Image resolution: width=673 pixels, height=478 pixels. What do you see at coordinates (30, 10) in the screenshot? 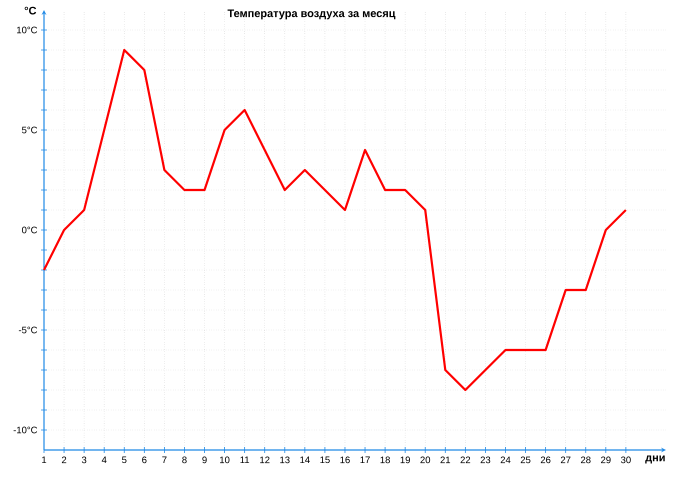
I see `y-axis-title: °C` at bounding box center [30, 10].